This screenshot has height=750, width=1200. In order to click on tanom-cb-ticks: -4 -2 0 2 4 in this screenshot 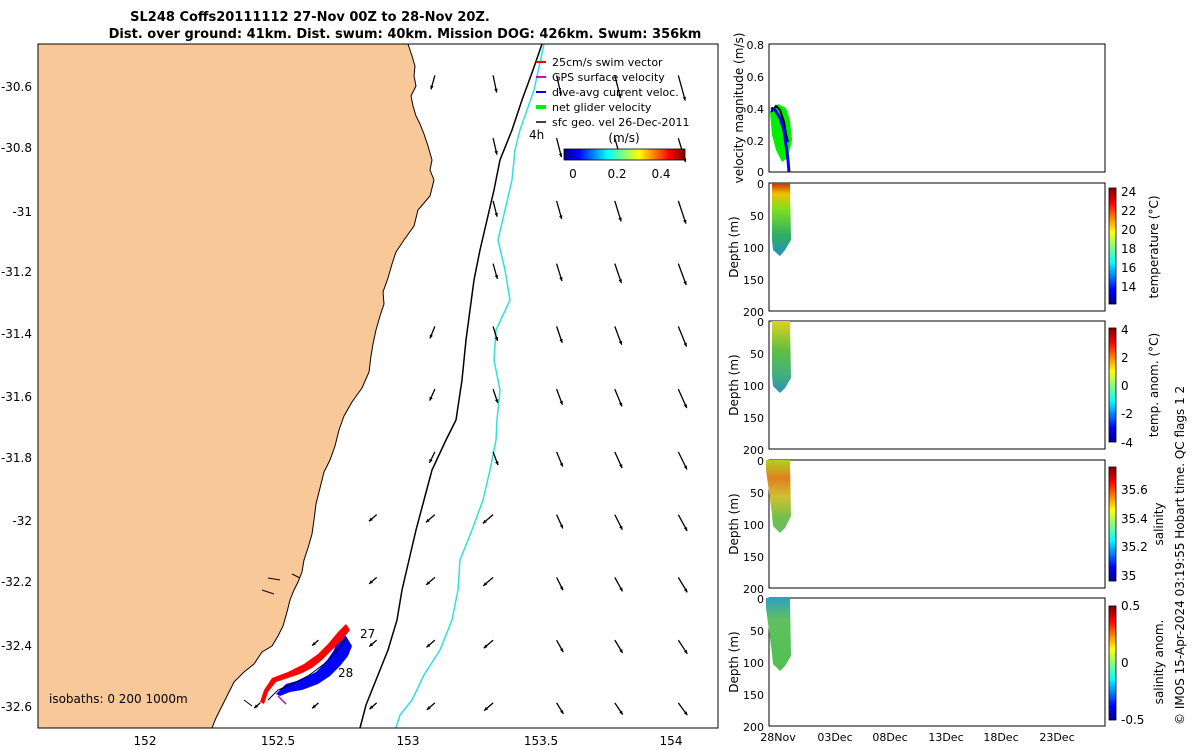, I will do `click(1127, 386)`.